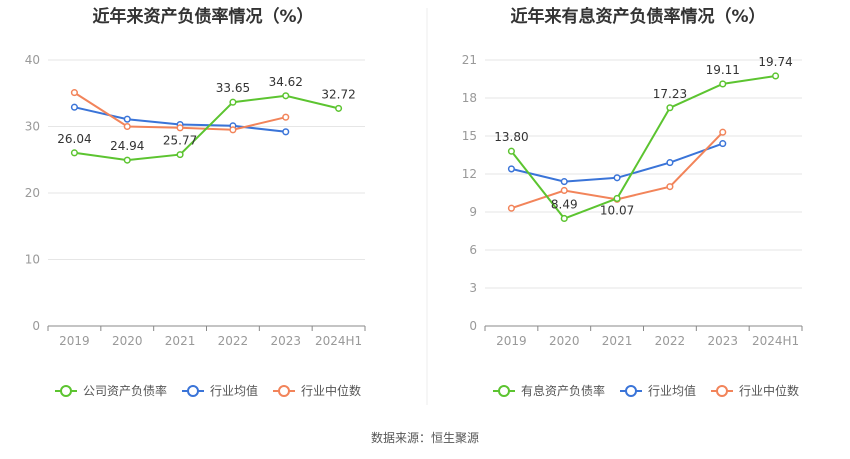 This screenshot has width=850, height=459. Describe the element at coordinates (32, 193) in the screenshot. I see `y-tick-label: 20` at that location.